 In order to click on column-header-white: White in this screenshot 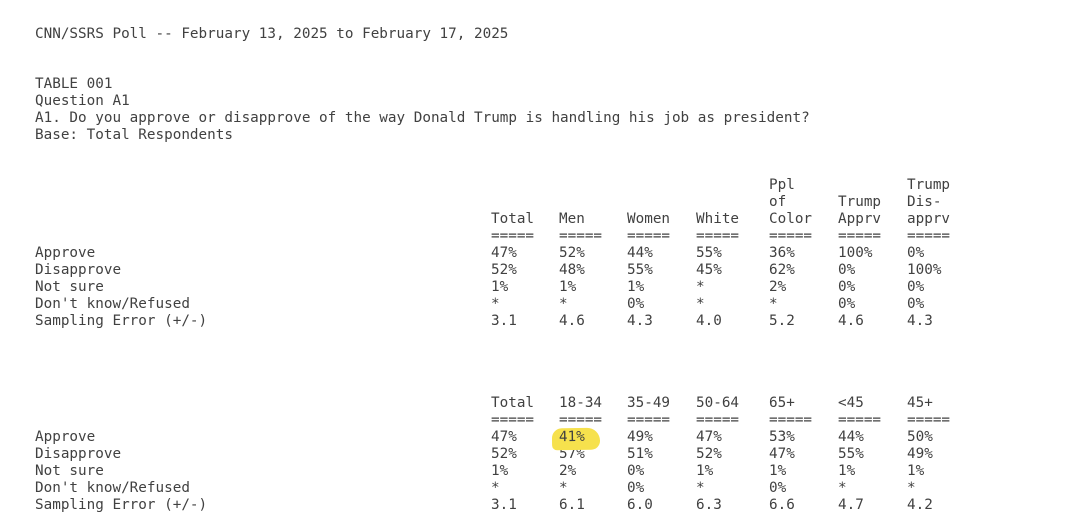, I will do `click(732, 219)`.